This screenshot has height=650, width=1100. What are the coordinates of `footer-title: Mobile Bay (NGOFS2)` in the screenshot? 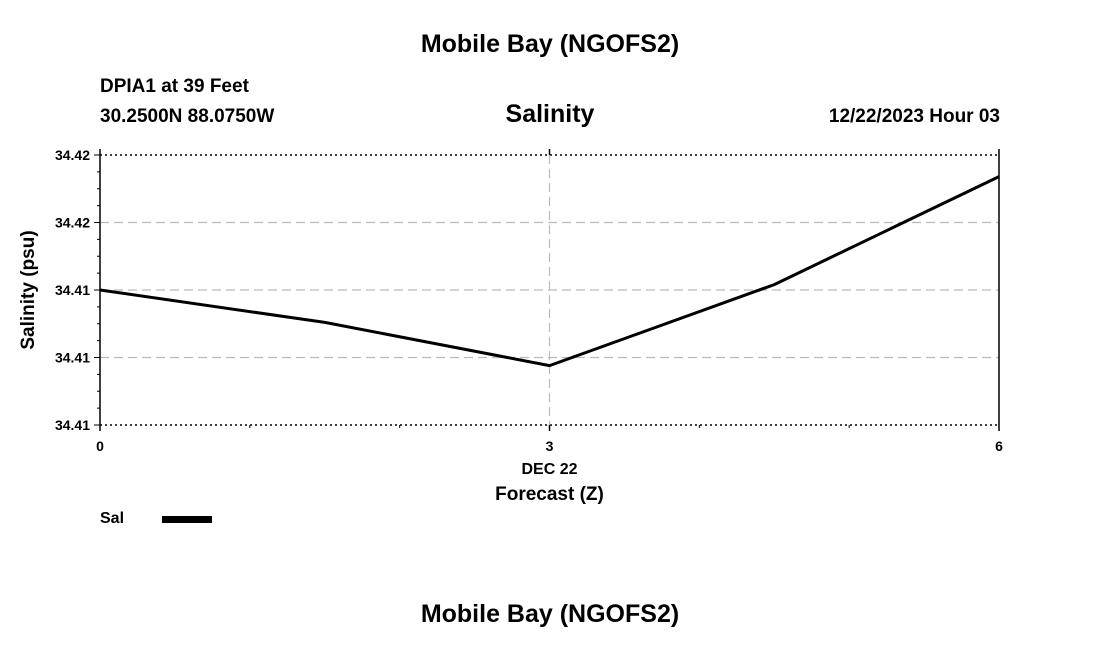 It's located at (550, 614).